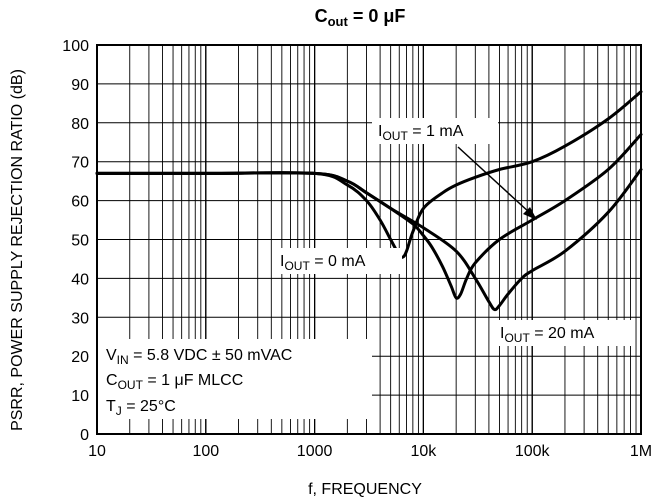  Describe the element at coordinates (205, 451) in the screenshot. I see `x-tick-label: 100` at that location.